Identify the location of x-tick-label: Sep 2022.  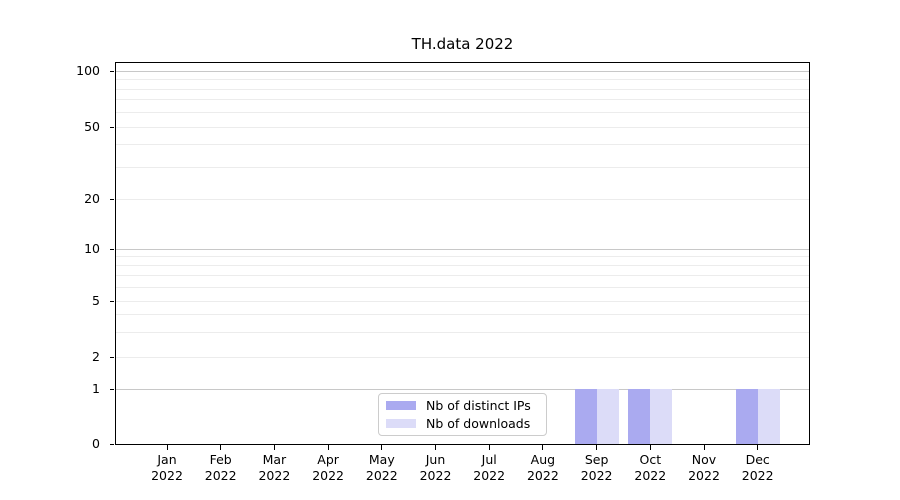
(596, 467).